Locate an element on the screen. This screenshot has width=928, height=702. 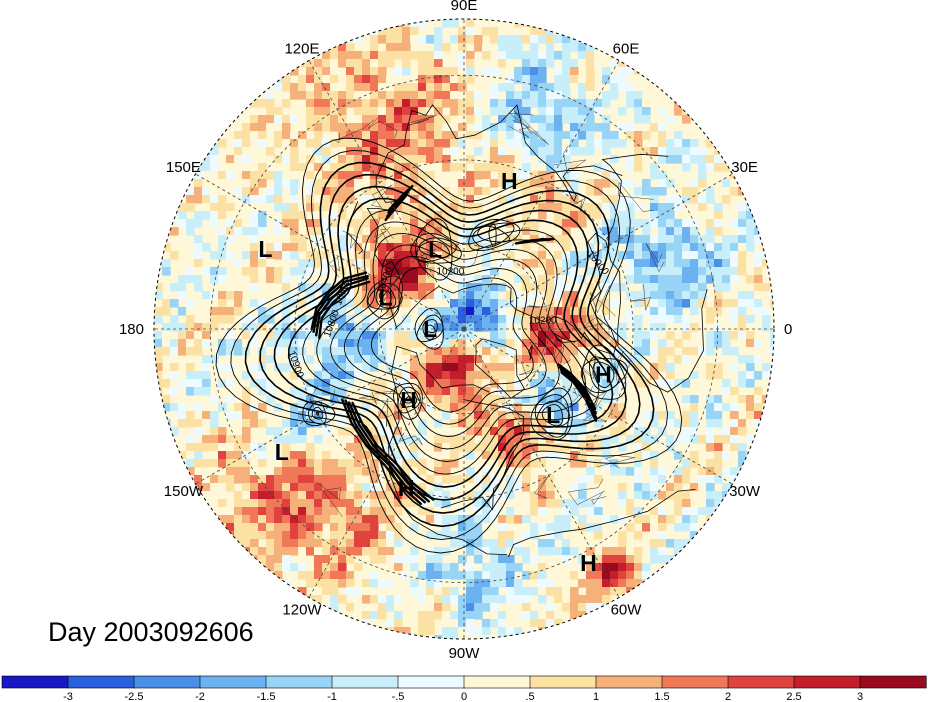
colorbar-tick-label: 3 is located at coordinates (860, 696).